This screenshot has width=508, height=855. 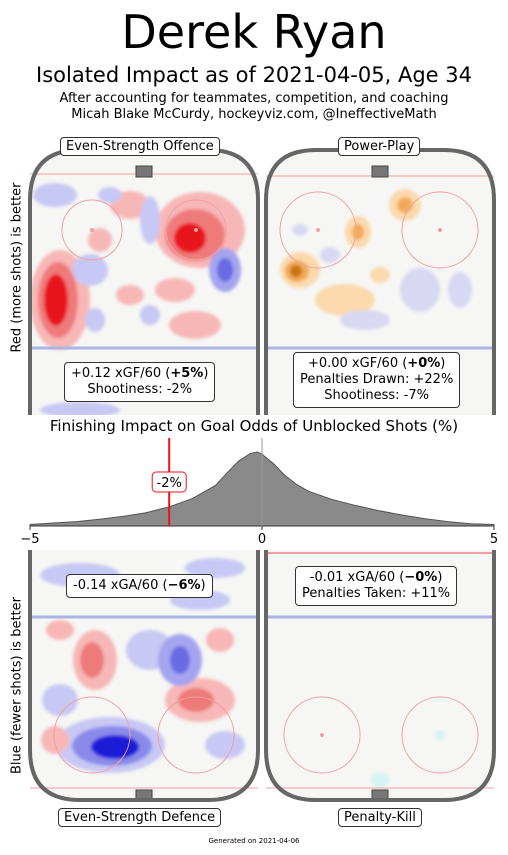 I want to click on penalty-kill-heatmap, so click(x=407, y=759).